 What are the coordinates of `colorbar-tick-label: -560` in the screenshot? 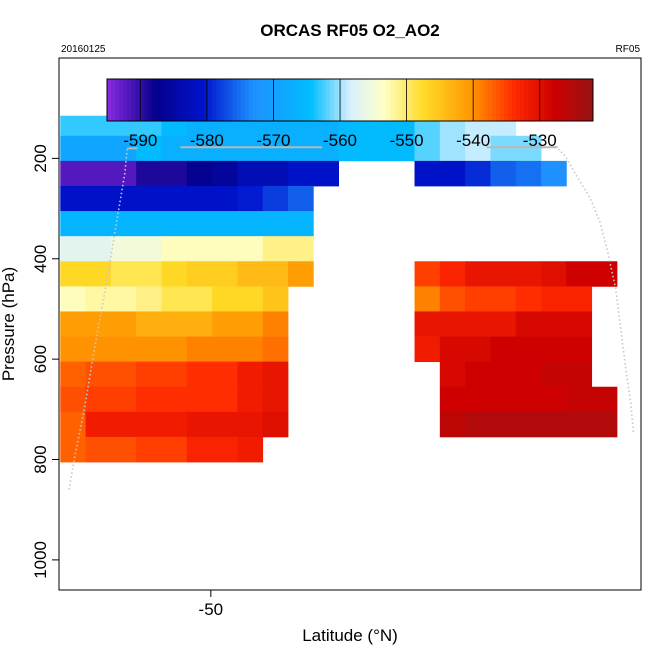 It's located at (340, 140).